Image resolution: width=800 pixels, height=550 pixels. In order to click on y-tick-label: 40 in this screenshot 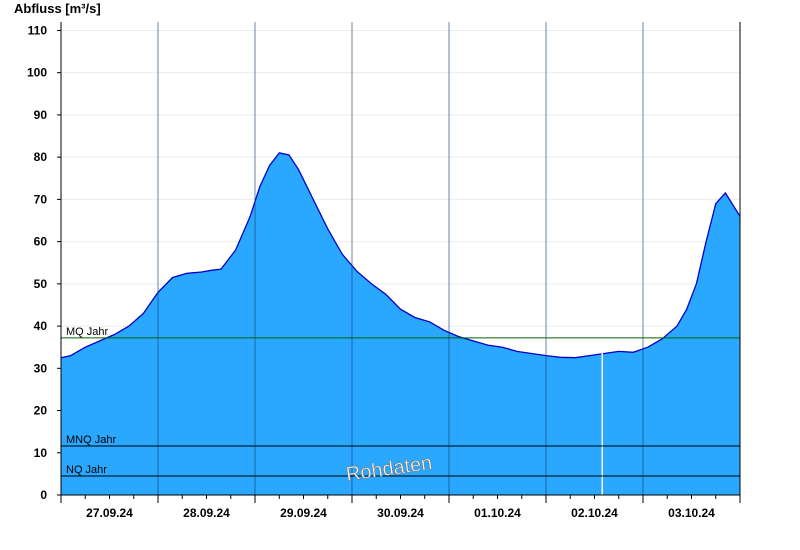, I will do `click(41, 326)`.